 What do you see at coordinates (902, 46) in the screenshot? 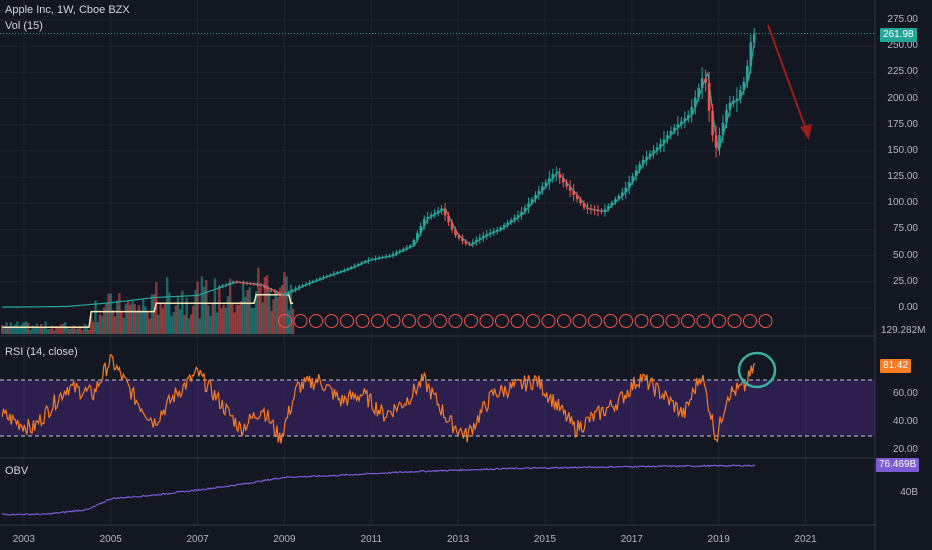
I see `price-tick: 250.00` at bounding box center [902, 46].